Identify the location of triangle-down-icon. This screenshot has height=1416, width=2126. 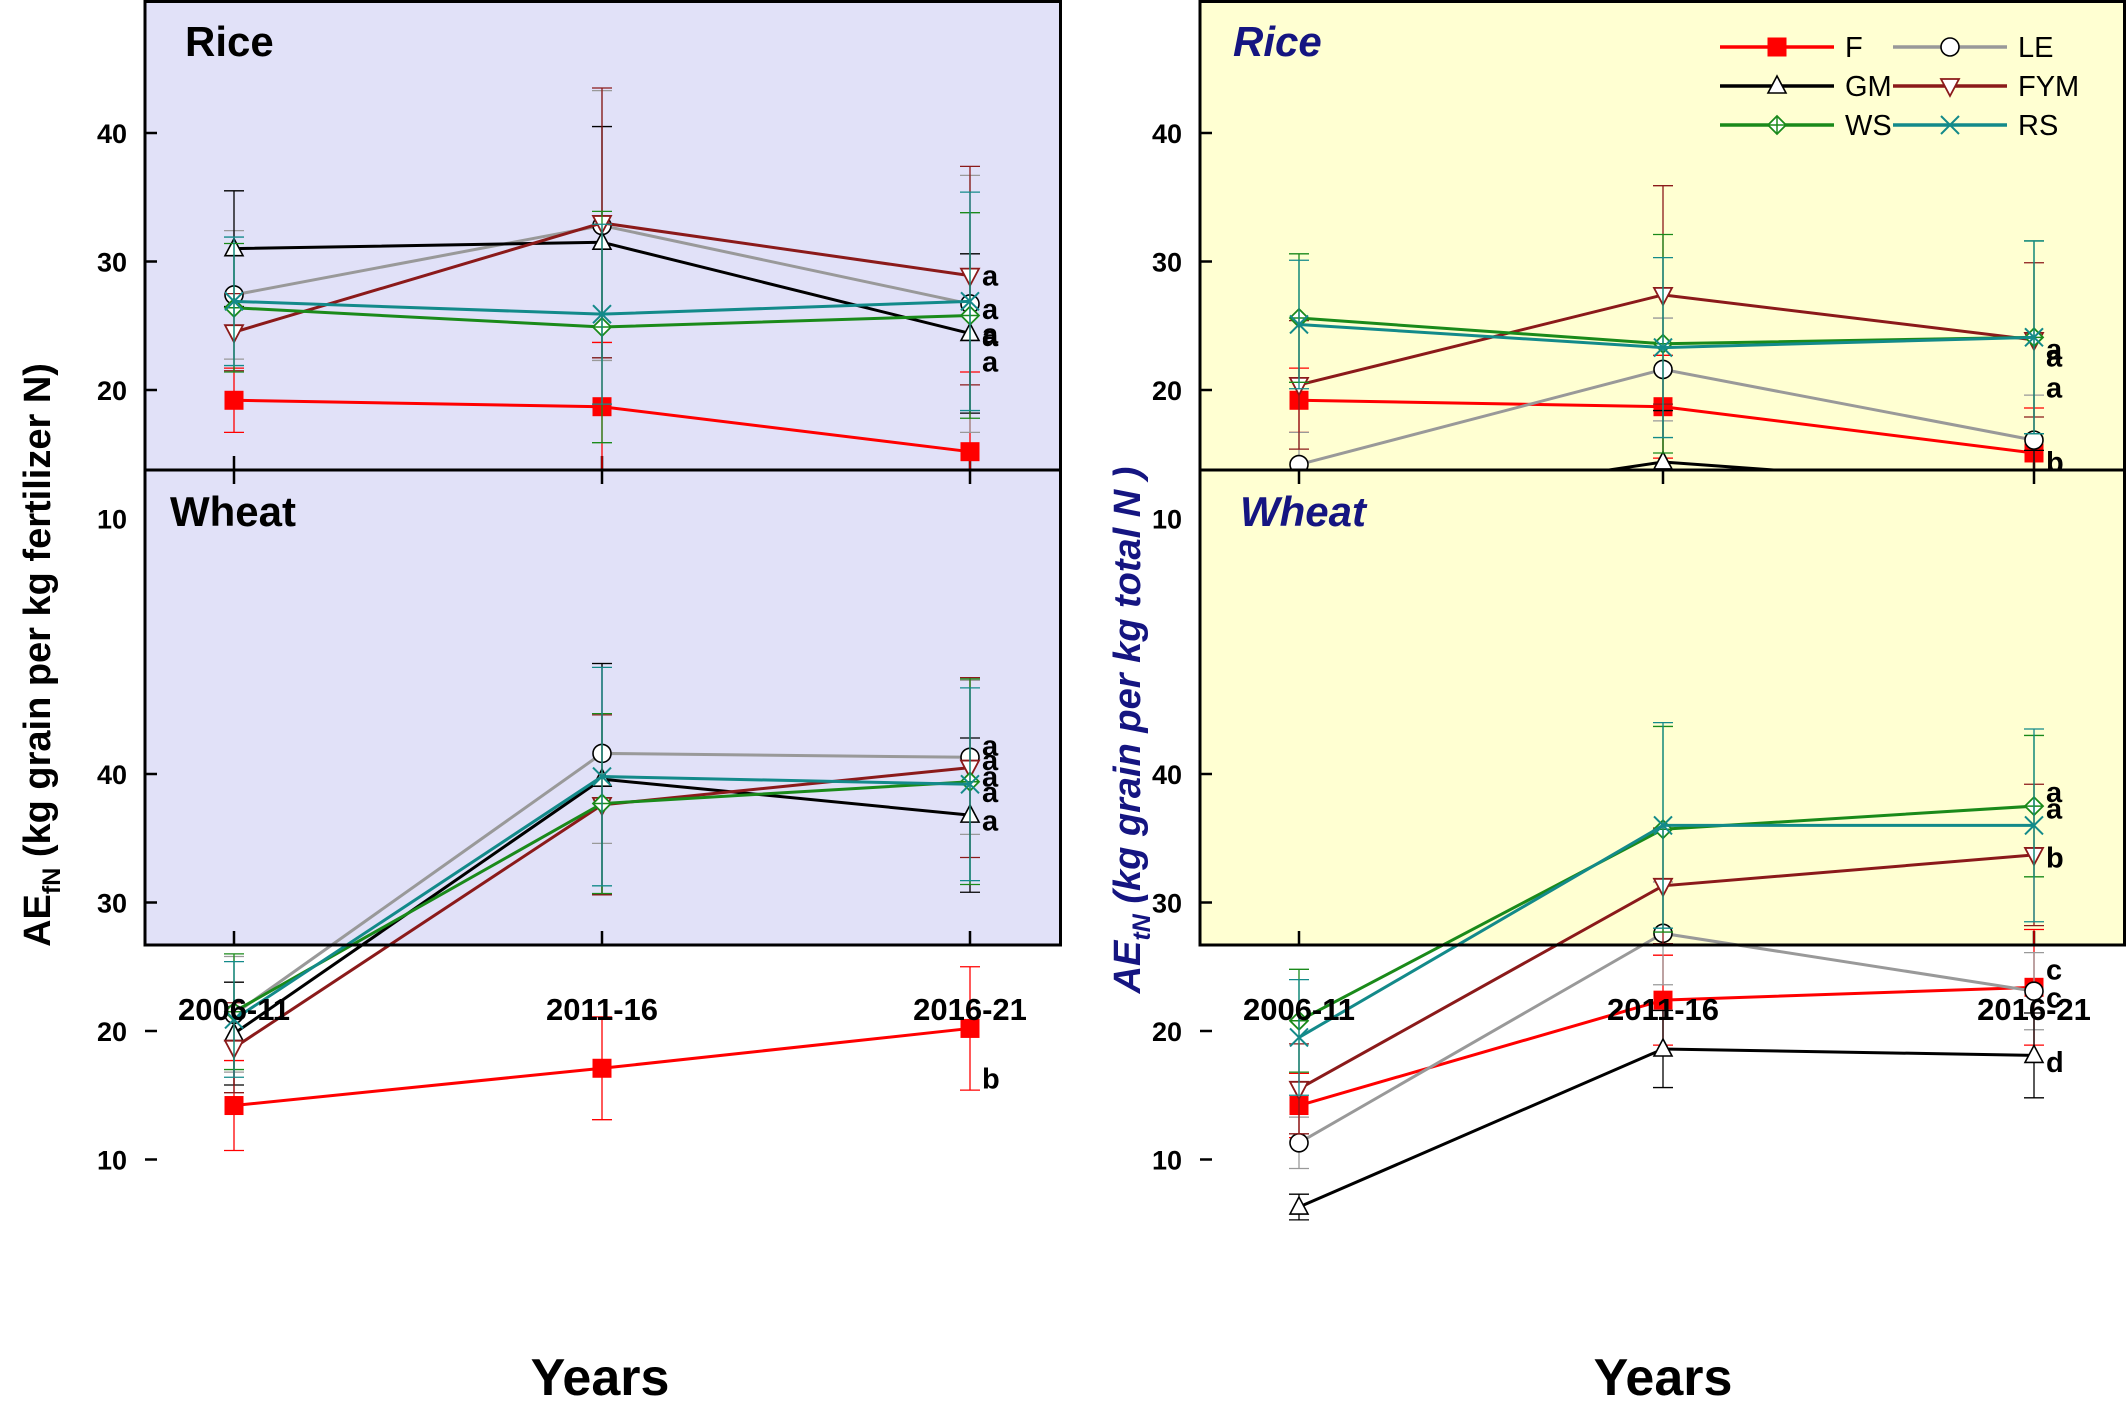
(1950, 88).